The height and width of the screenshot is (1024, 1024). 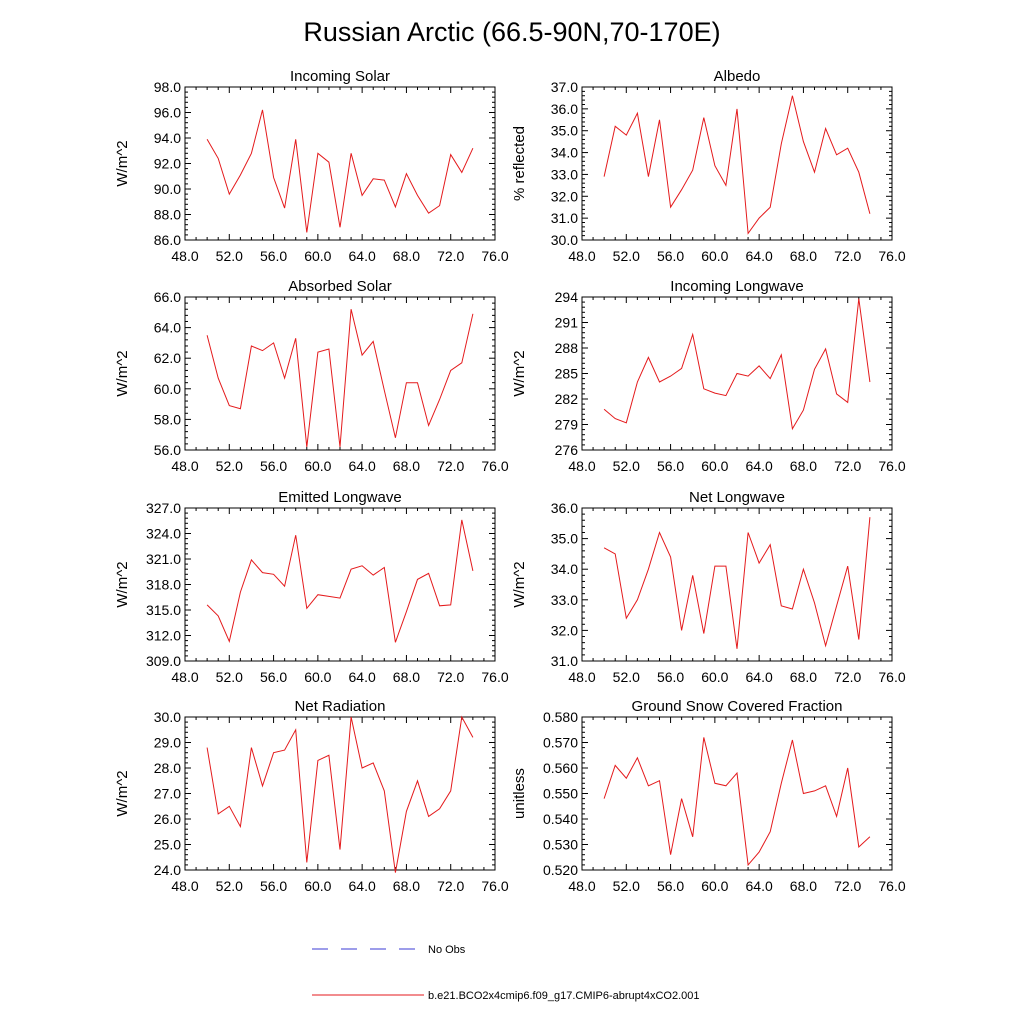 I want to click on panel-title: Ground Snow Covered Fraction, so click(x=737, y=706).